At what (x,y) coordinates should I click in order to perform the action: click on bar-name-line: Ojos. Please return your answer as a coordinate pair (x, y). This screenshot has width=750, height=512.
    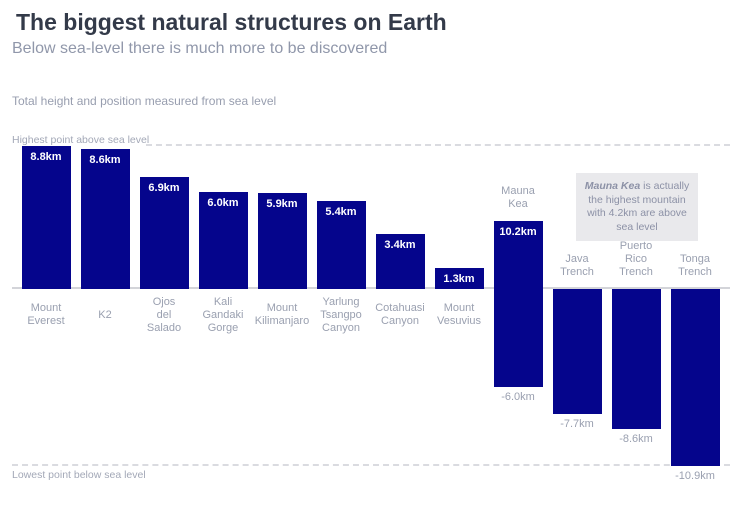
    Looking at the image, I should click on (164, 301).